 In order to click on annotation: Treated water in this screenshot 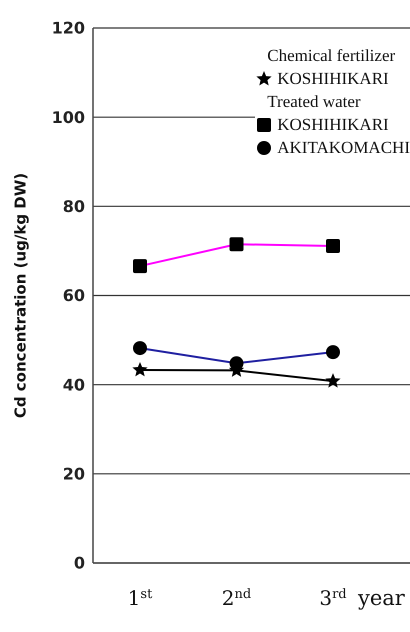, I will do `click(314, 102)`.